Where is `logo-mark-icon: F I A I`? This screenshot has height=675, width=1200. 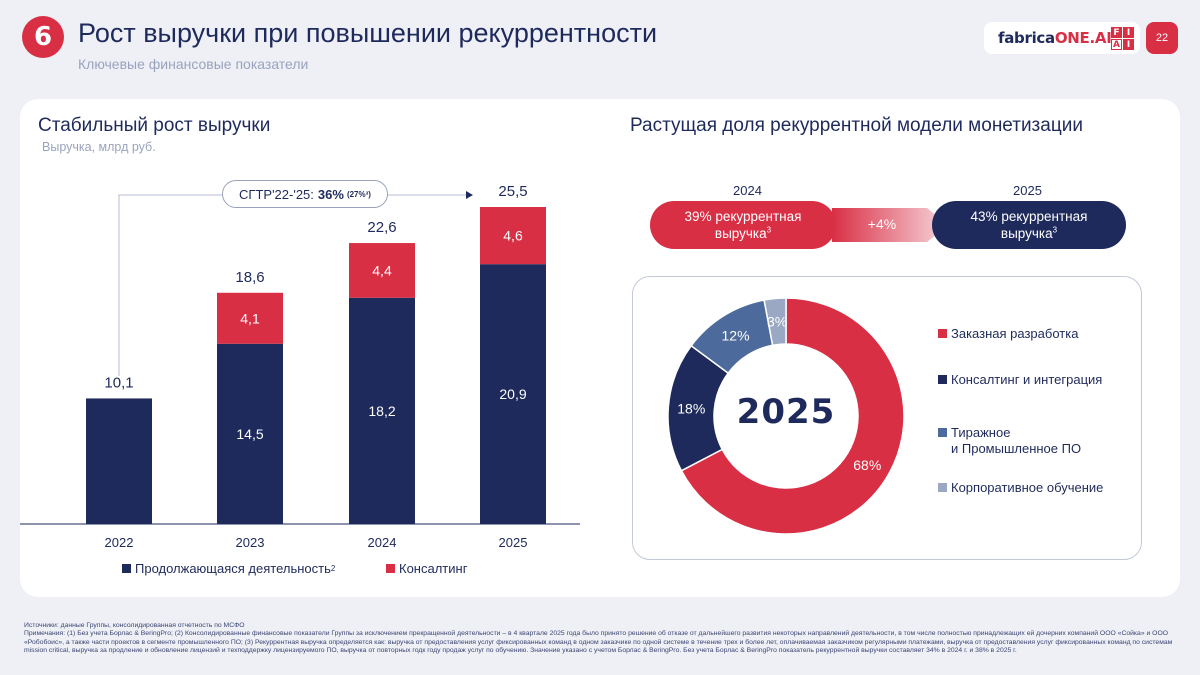 logo-mark-icon: F I A I is located at coordinates (1122, 38).